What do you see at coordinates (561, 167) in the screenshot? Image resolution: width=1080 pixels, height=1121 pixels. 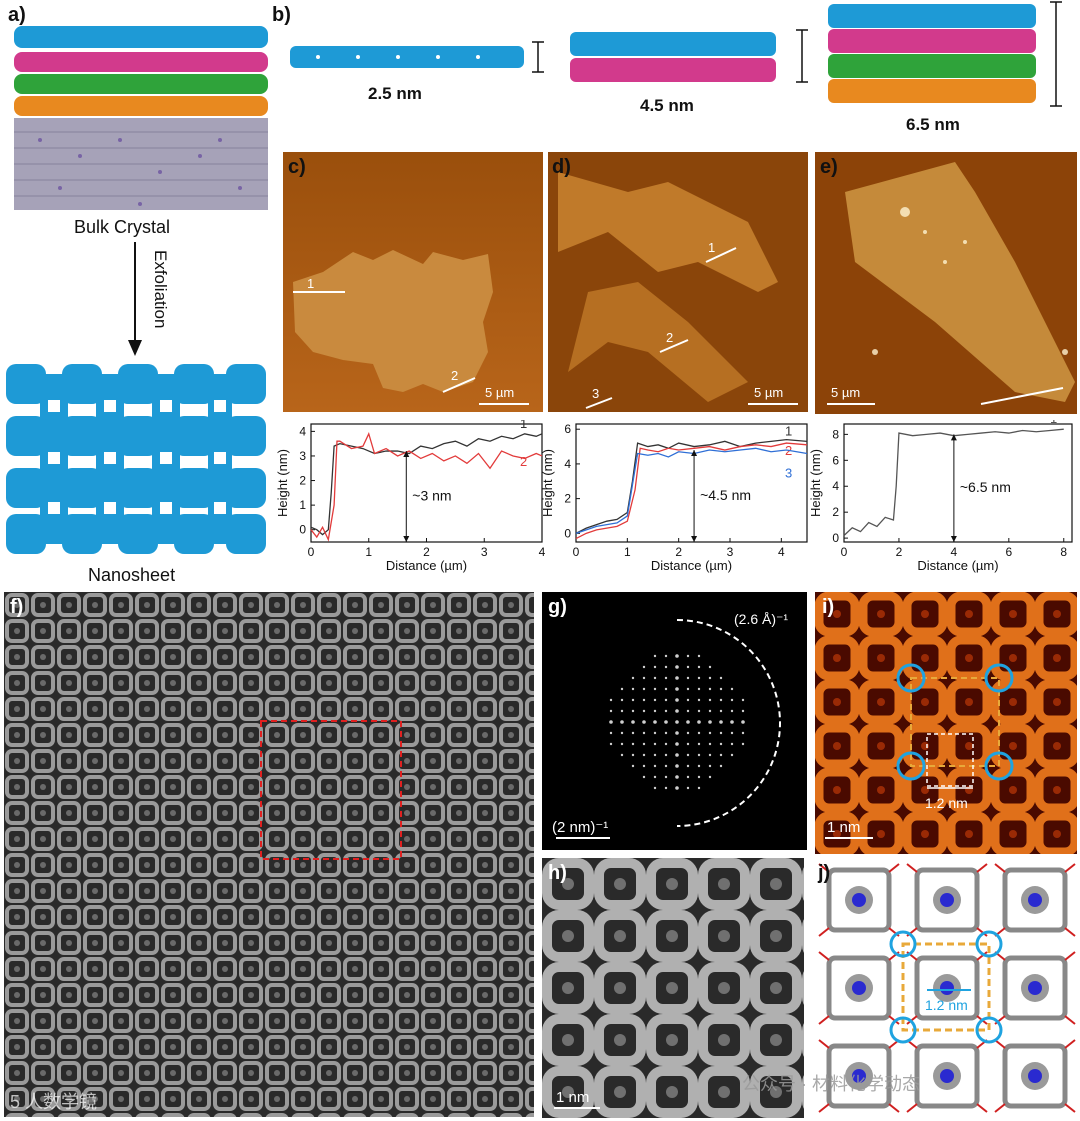 I see `panel-label-d: d)` at bounding box center [561, 167].